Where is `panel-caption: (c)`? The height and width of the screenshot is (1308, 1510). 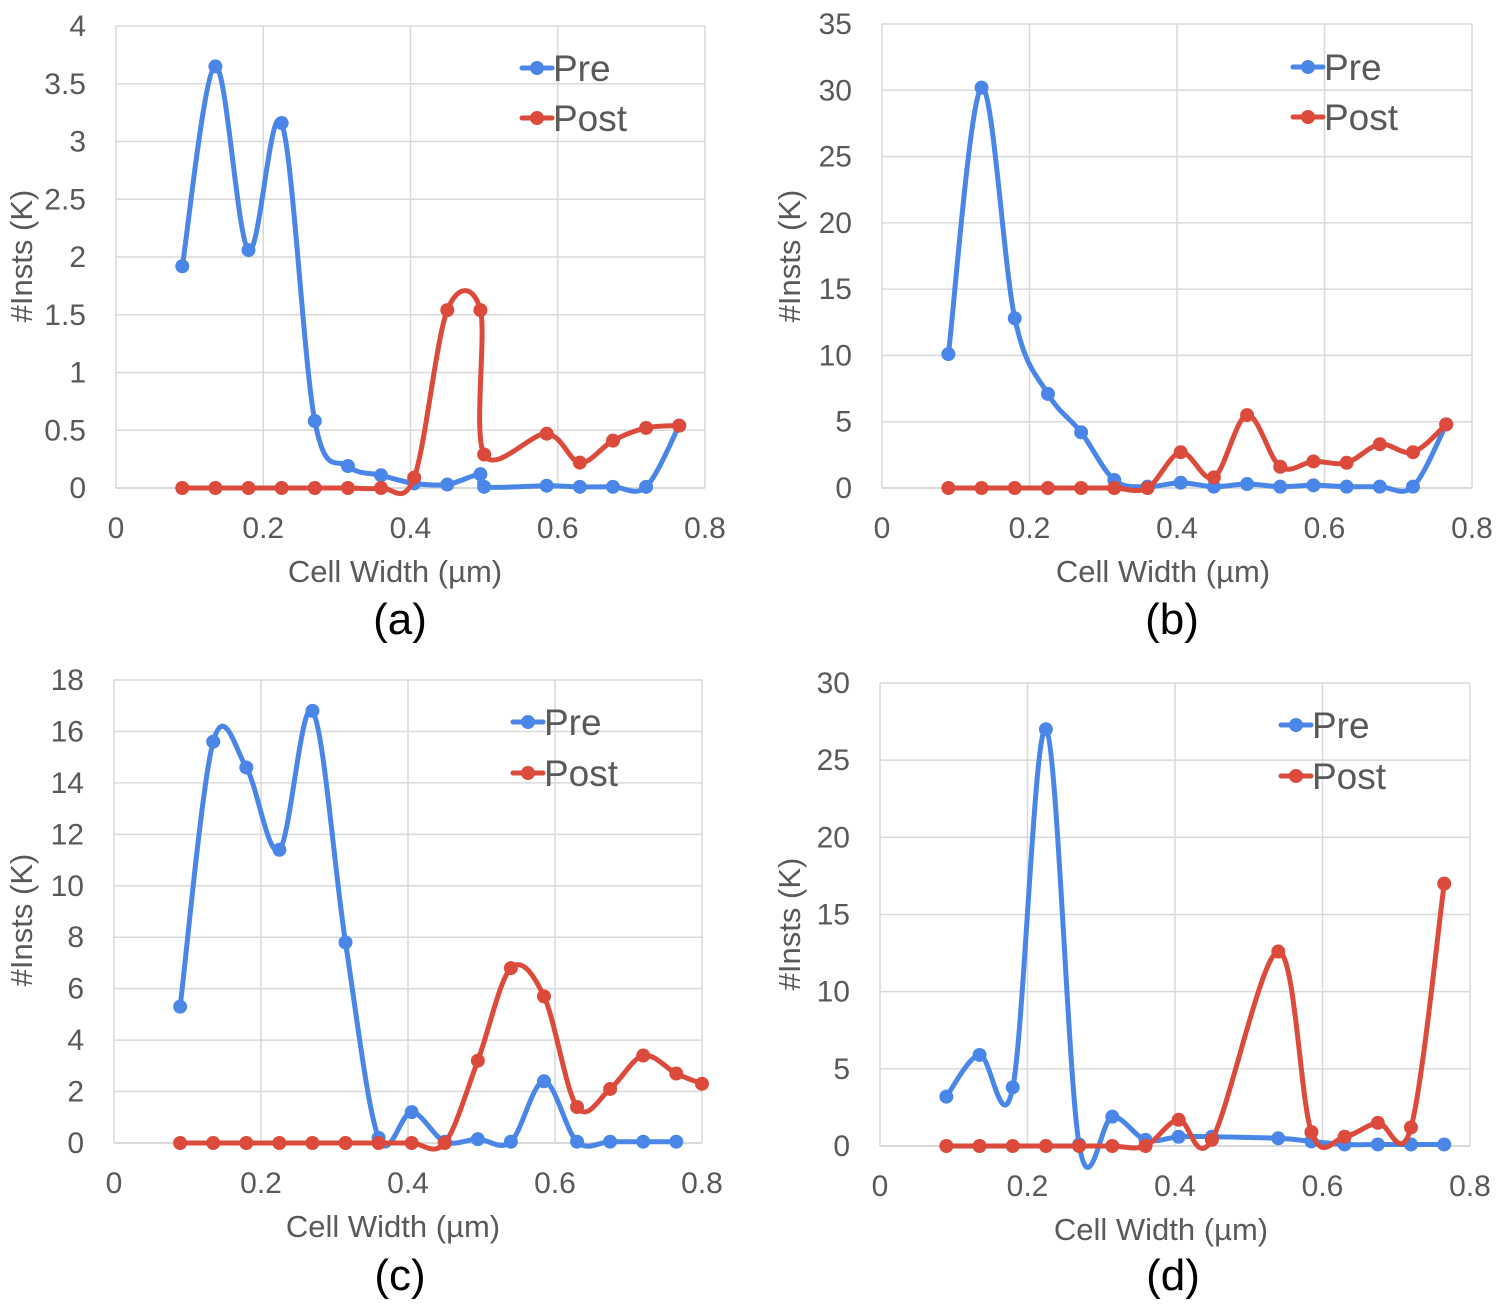
panel-caption: (c) is located at coordinates (399, 1275).